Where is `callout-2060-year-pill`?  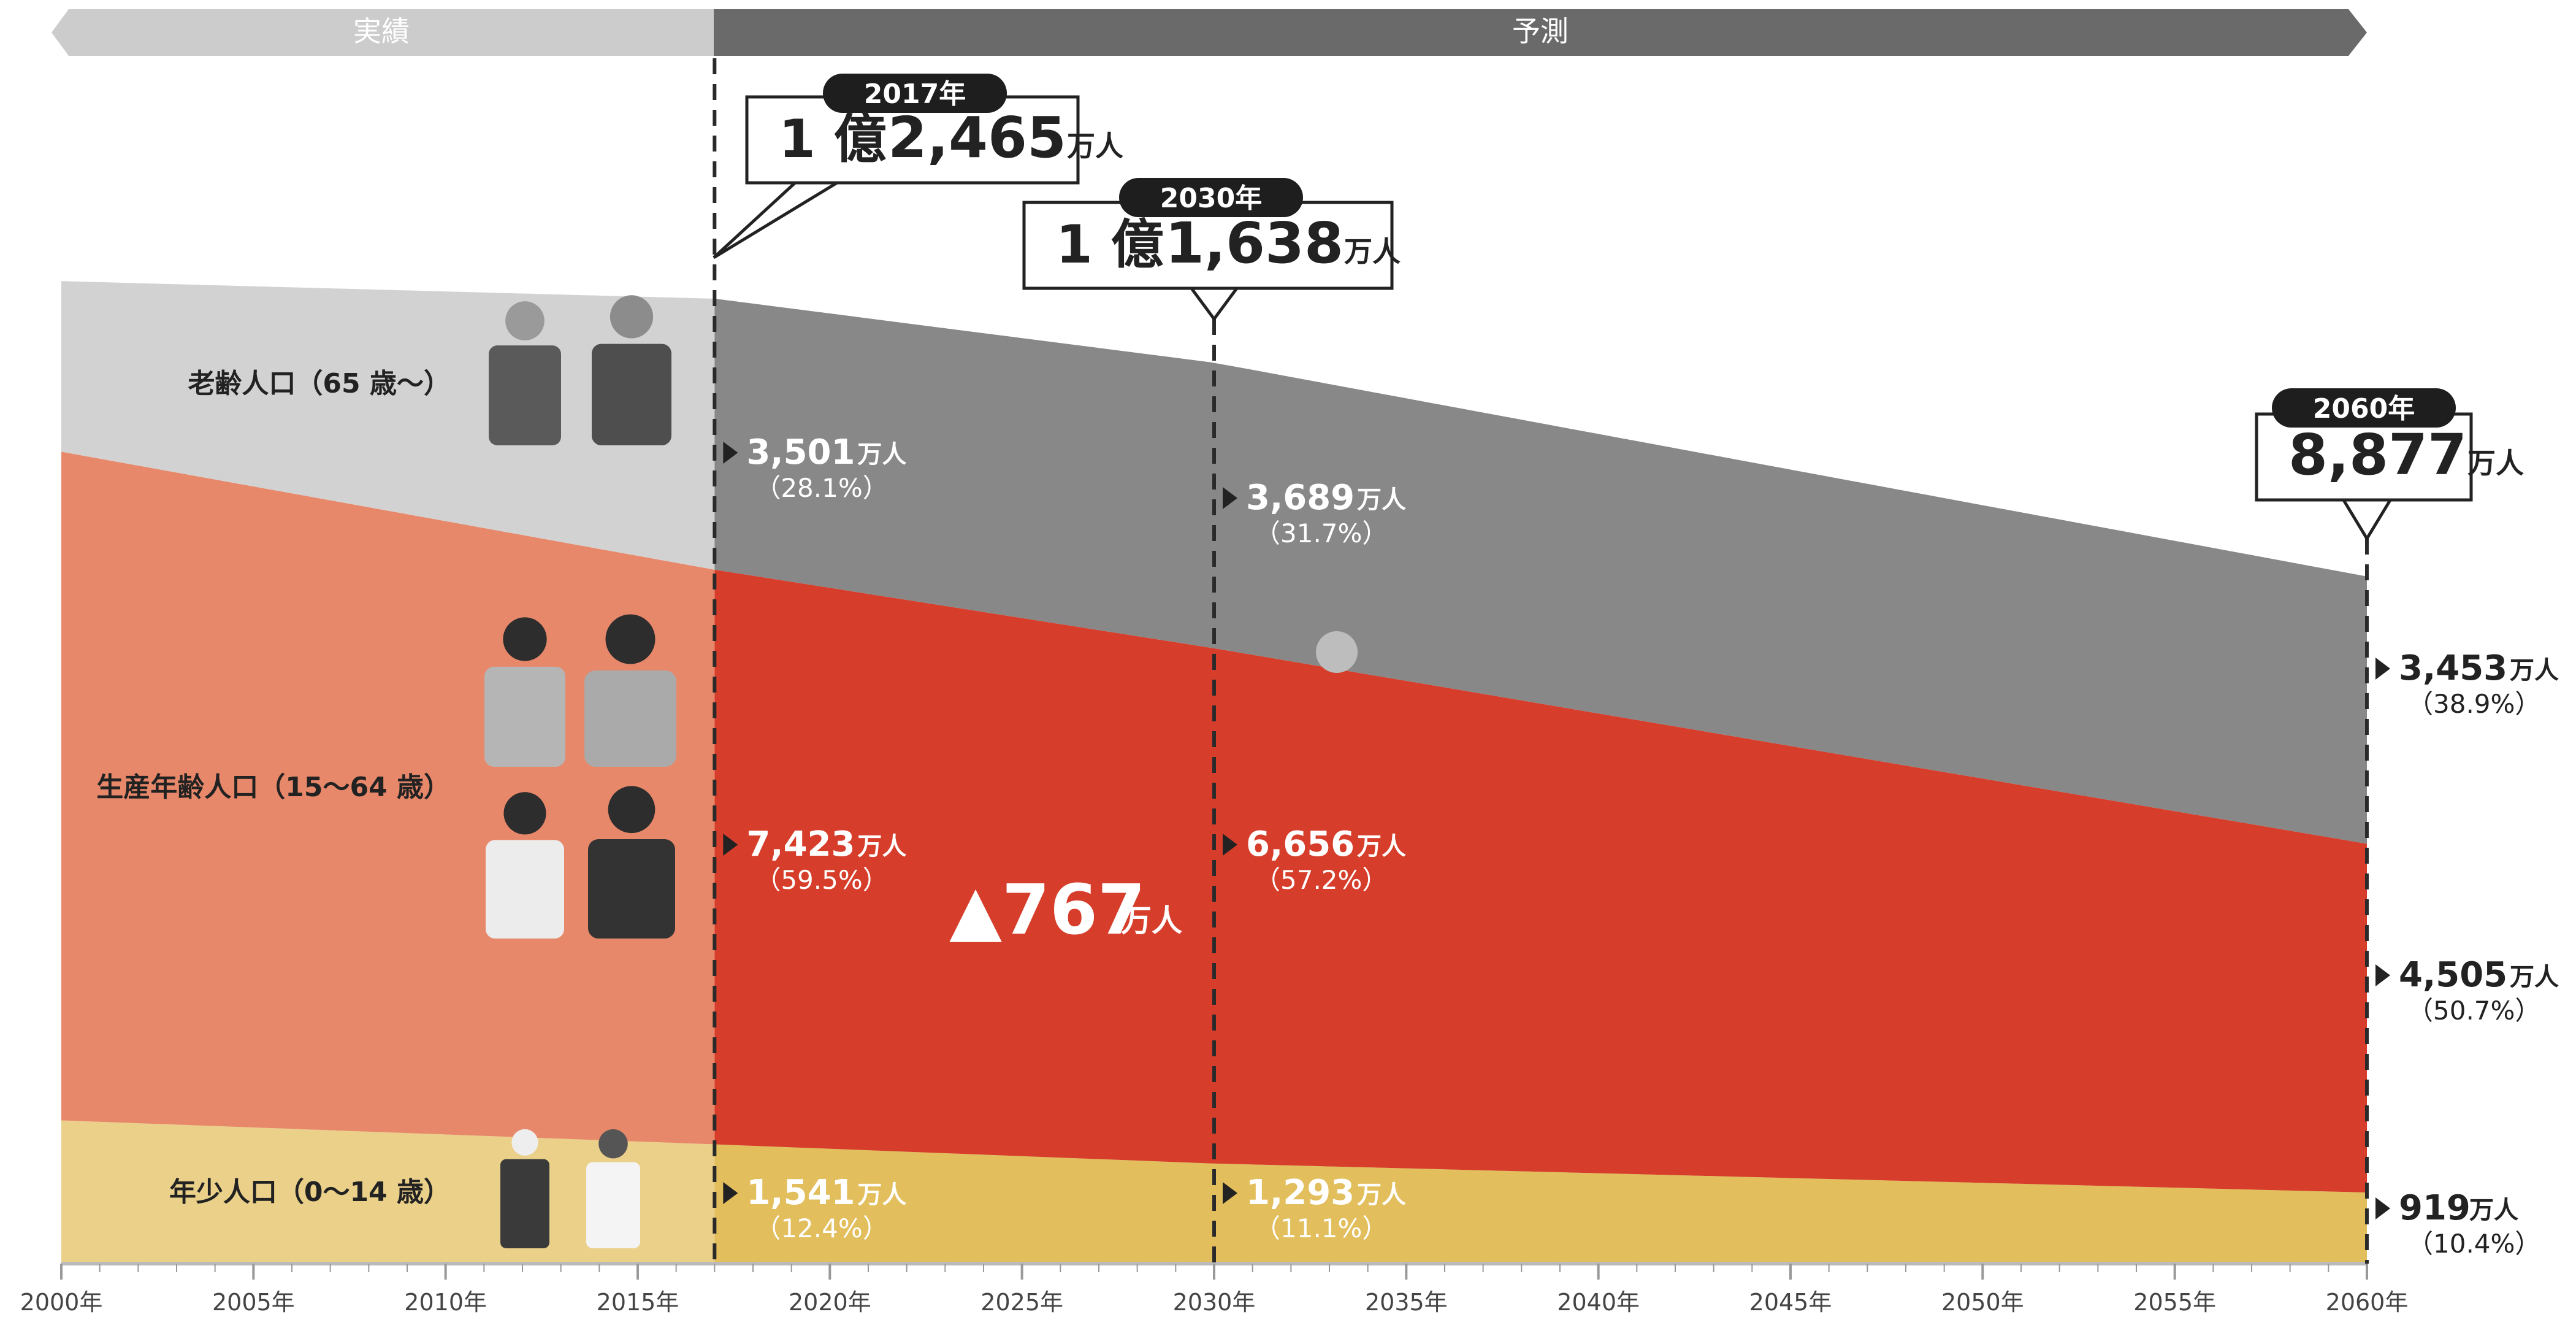 callout-2060-year-pill is located at coordinates (2364, 408).